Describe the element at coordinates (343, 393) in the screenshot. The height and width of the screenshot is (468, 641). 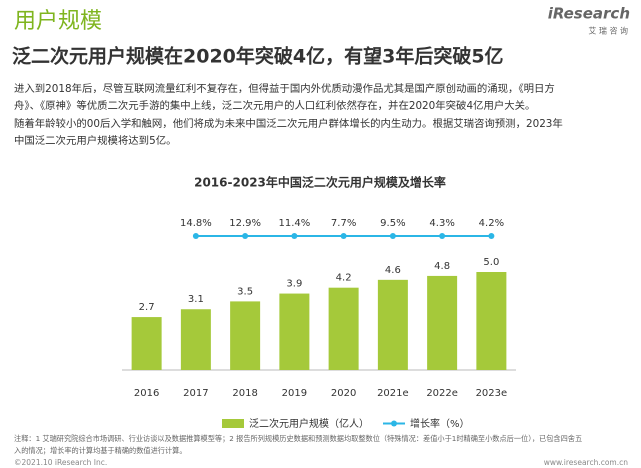
I see `x-tick-label: 2020` at that location.